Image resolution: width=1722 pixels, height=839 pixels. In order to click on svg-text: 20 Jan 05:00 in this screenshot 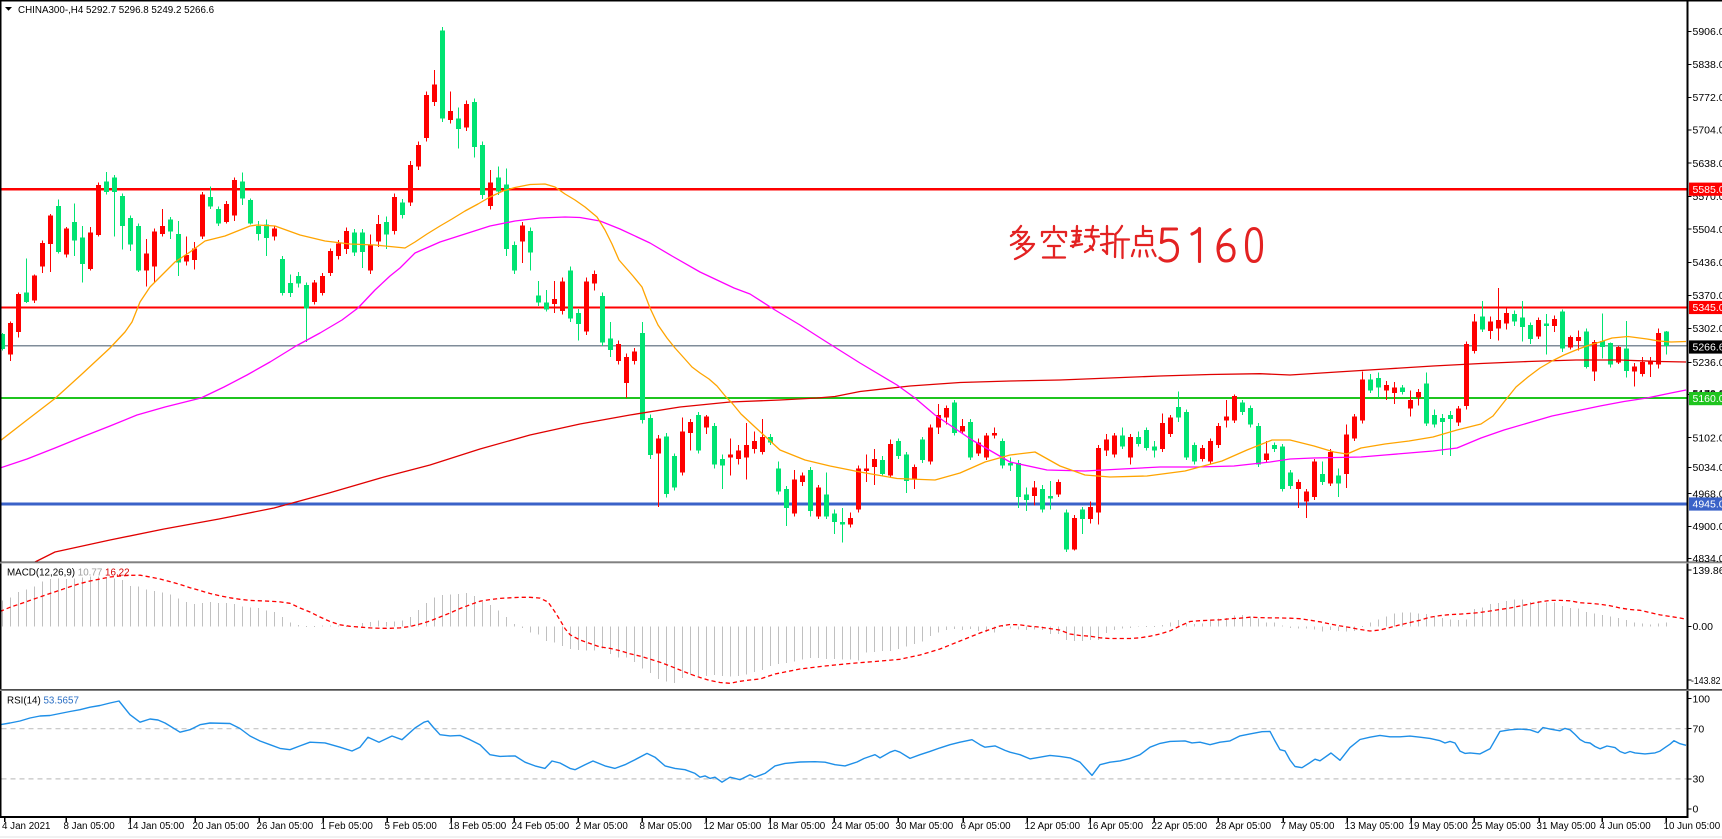, I will do `click(221, 826)`.